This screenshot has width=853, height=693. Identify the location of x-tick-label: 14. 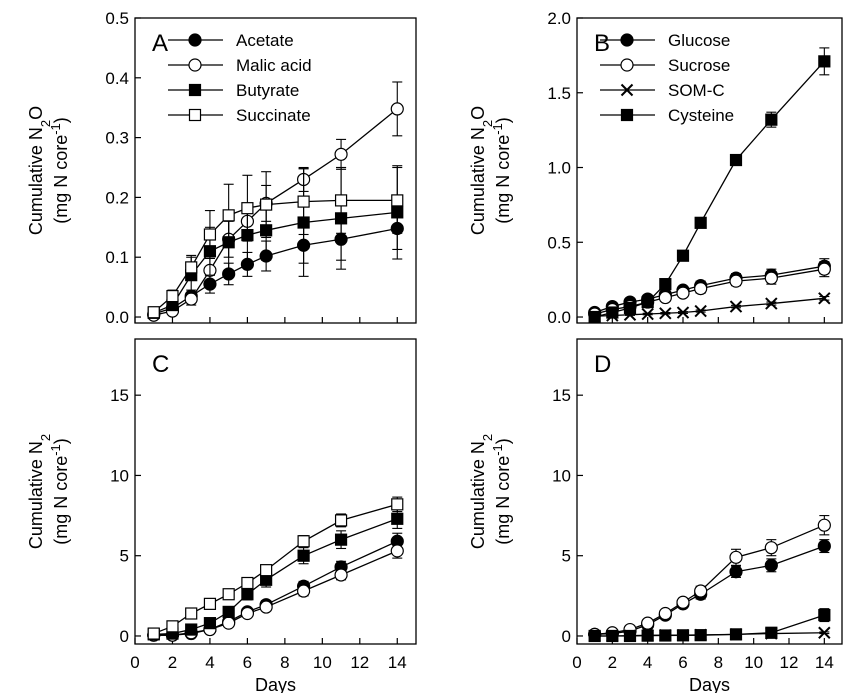
(824, 662).